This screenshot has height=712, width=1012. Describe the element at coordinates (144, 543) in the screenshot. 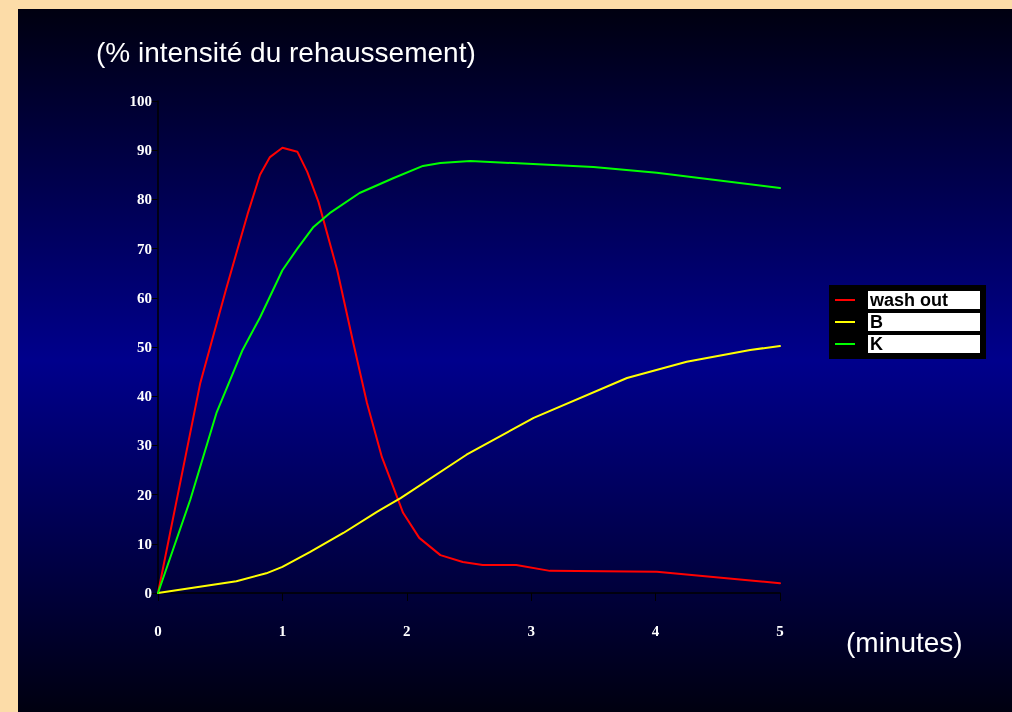

I see `y-tick-label: 10` at that location.